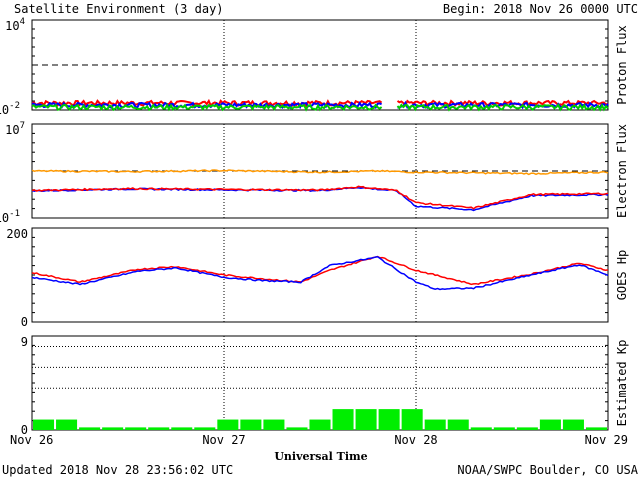 Image resolution: width=640 pixels, height=480 pixels. Describe the element at coordinates (10, 109) in the screenshot. I see `proton-y-tick-label: 10⁻²` at that location.